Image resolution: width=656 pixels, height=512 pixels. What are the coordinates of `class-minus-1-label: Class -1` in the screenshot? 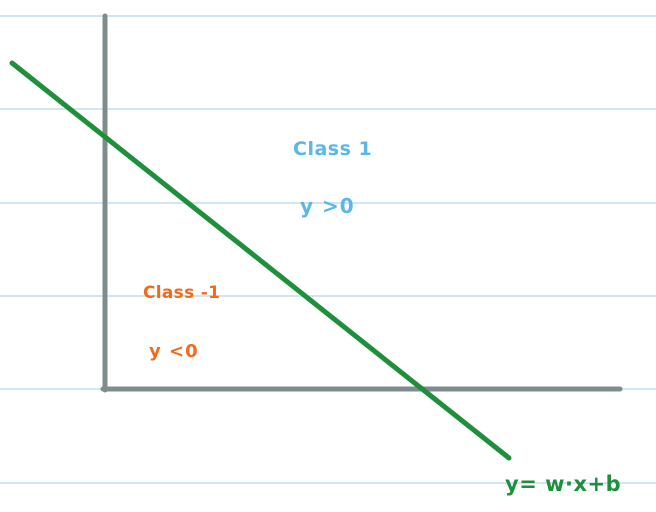 It's located at (182, 293).